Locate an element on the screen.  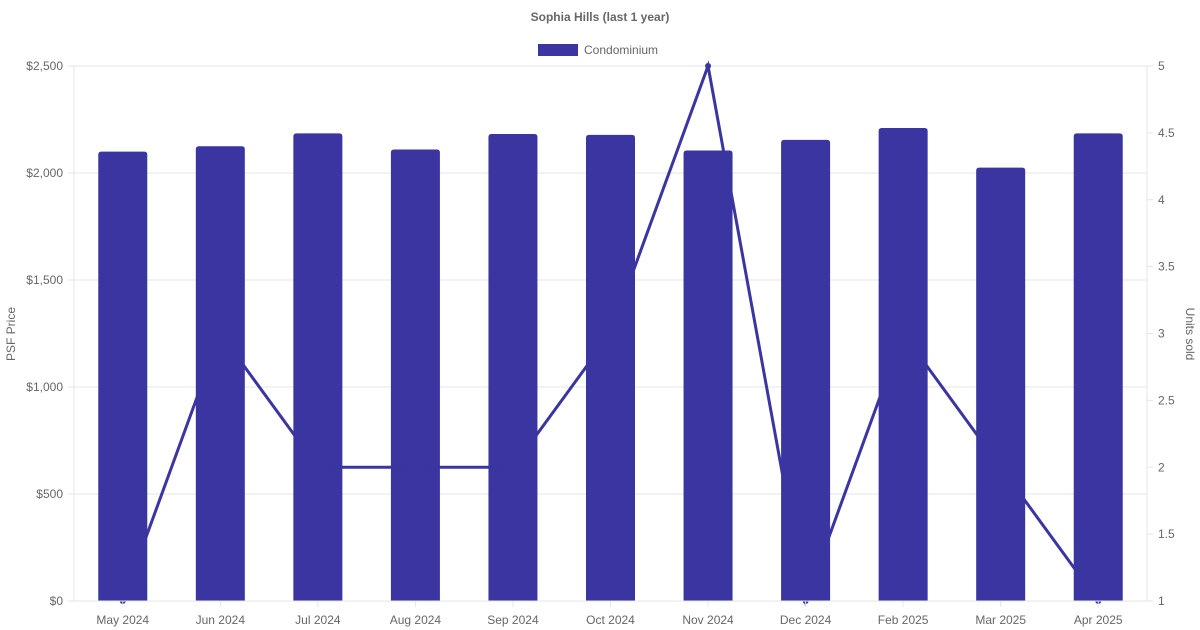
y-tick-label: $500 is located at coordinates (49, 494).